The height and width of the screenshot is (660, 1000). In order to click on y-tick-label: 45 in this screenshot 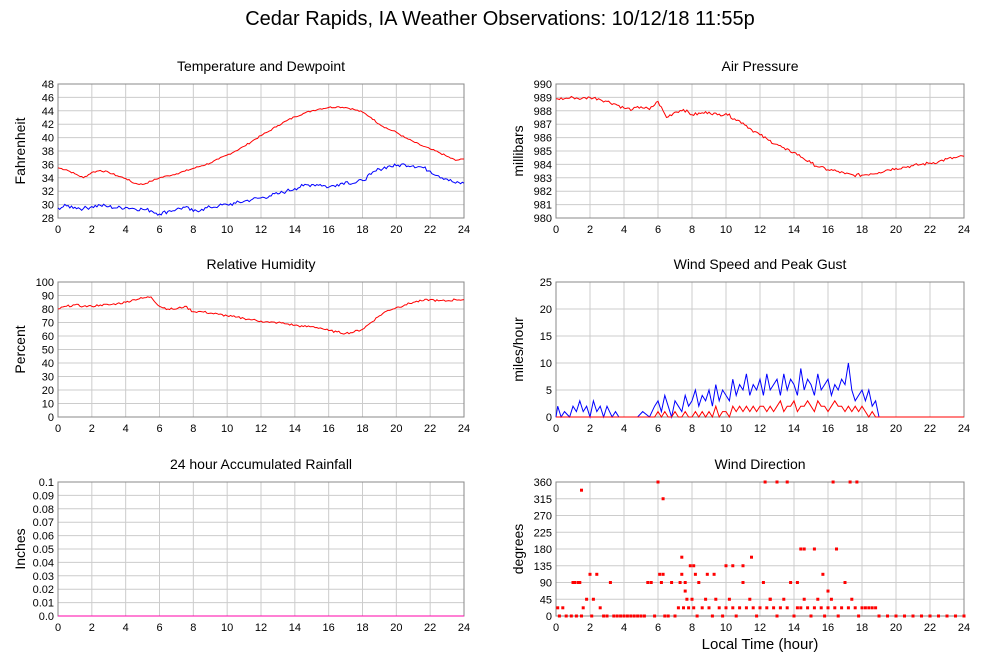, I will do `click(546, 600)`.